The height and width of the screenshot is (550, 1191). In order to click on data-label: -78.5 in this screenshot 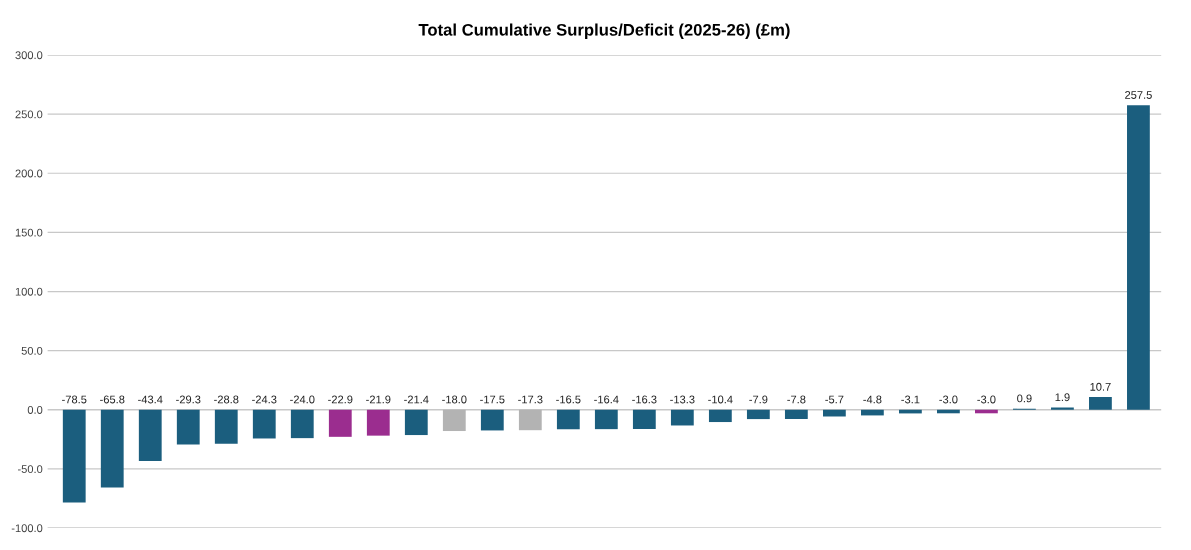, I will do `click(74, 399)`.